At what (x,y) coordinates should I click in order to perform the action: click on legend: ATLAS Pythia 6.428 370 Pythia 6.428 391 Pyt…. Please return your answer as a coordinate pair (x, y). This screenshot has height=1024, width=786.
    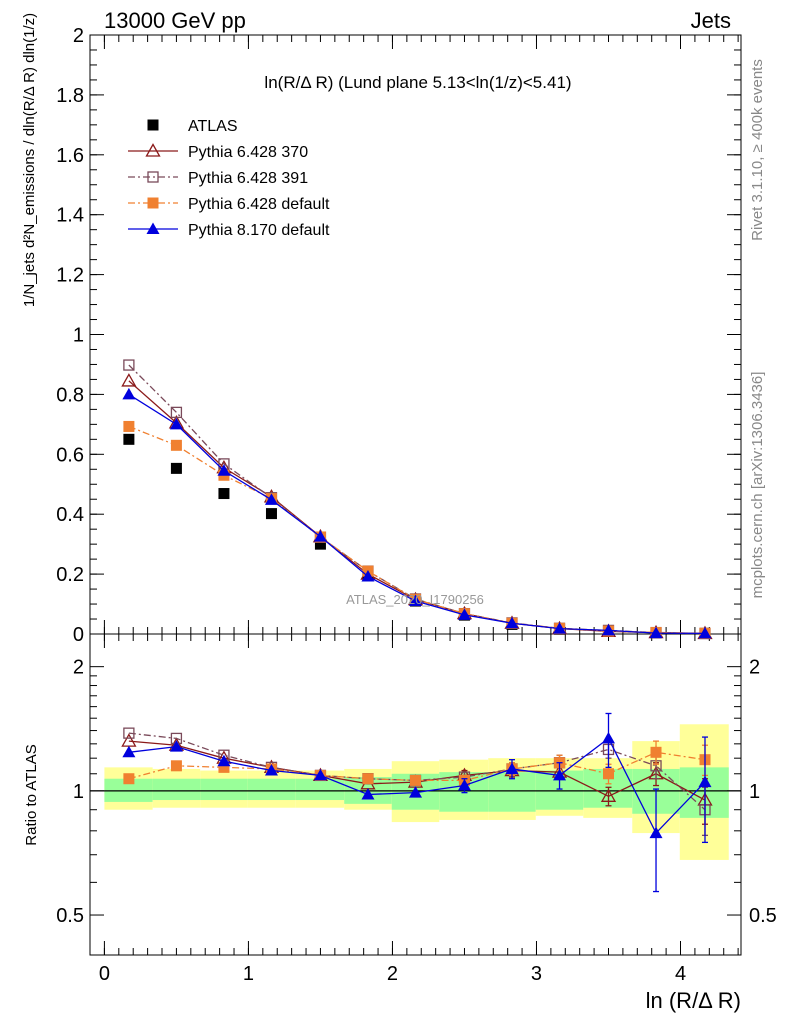
    Looking at the image, I should click on (229, 178).